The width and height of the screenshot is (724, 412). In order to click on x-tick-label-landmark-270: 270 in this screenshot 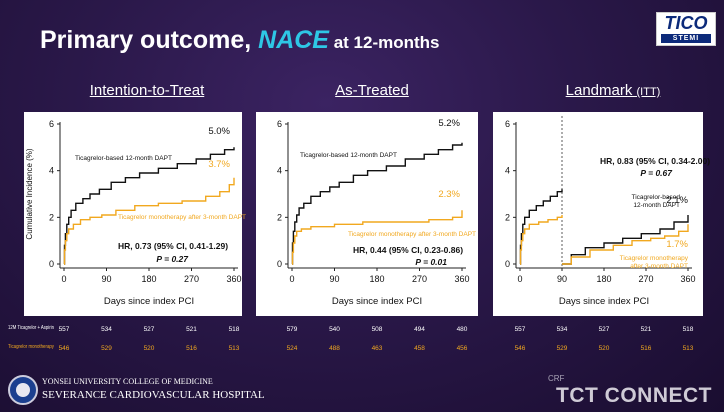, I will do `click(645, 279)`.